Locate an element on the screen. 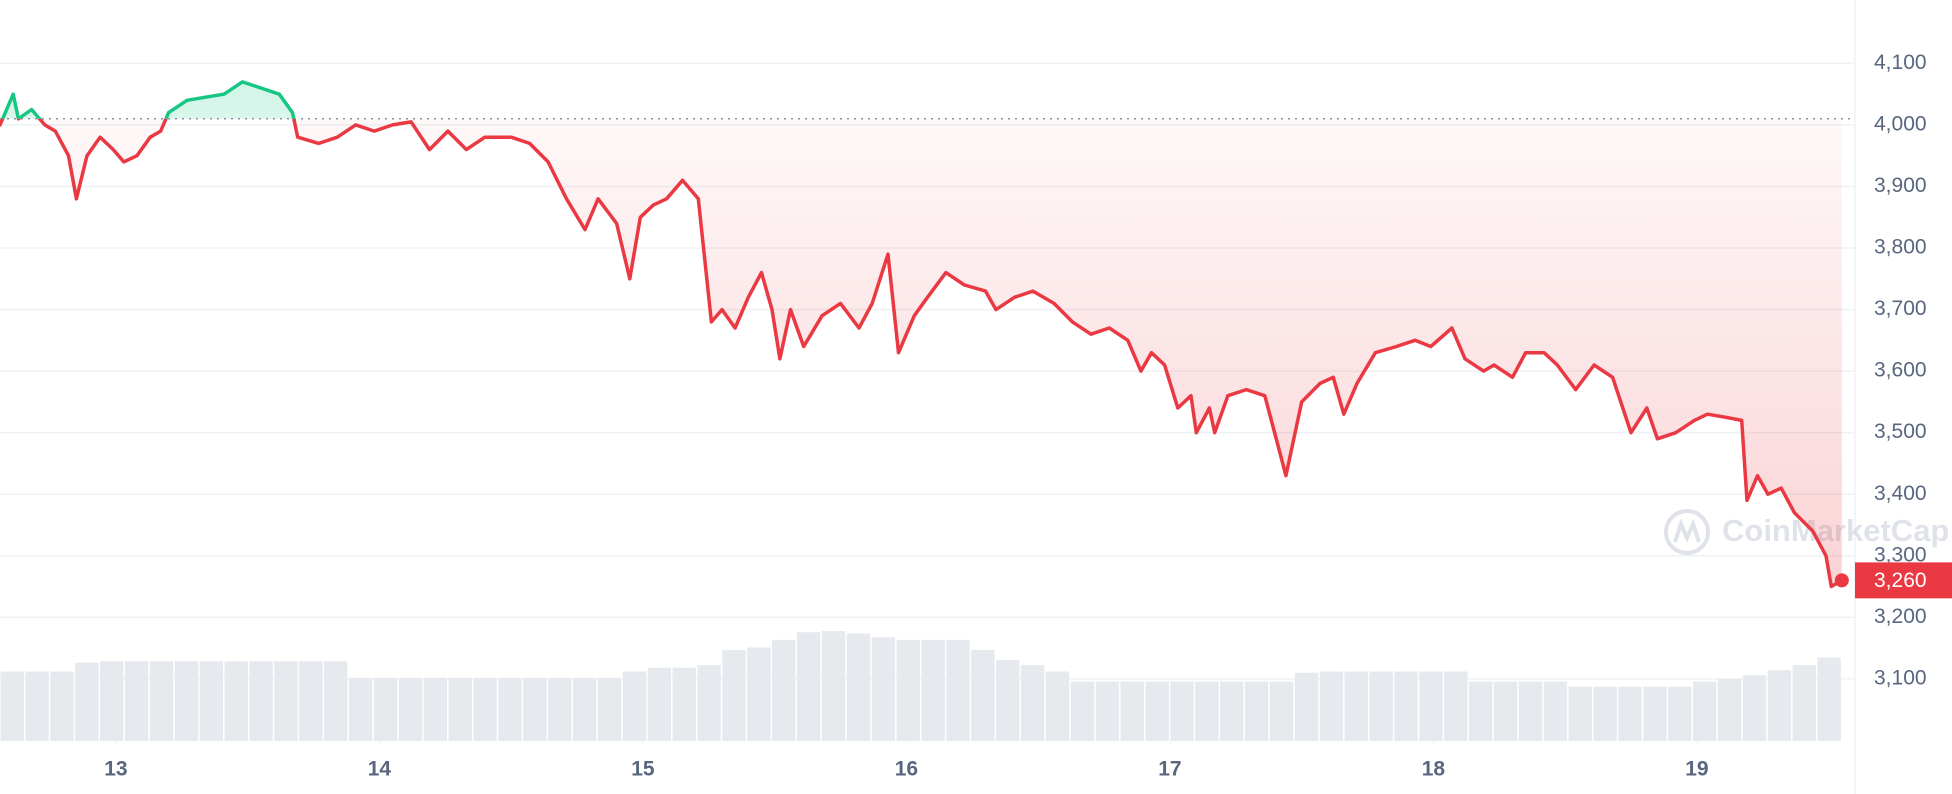  watermark-logo is located at coordinates (1687, 532).